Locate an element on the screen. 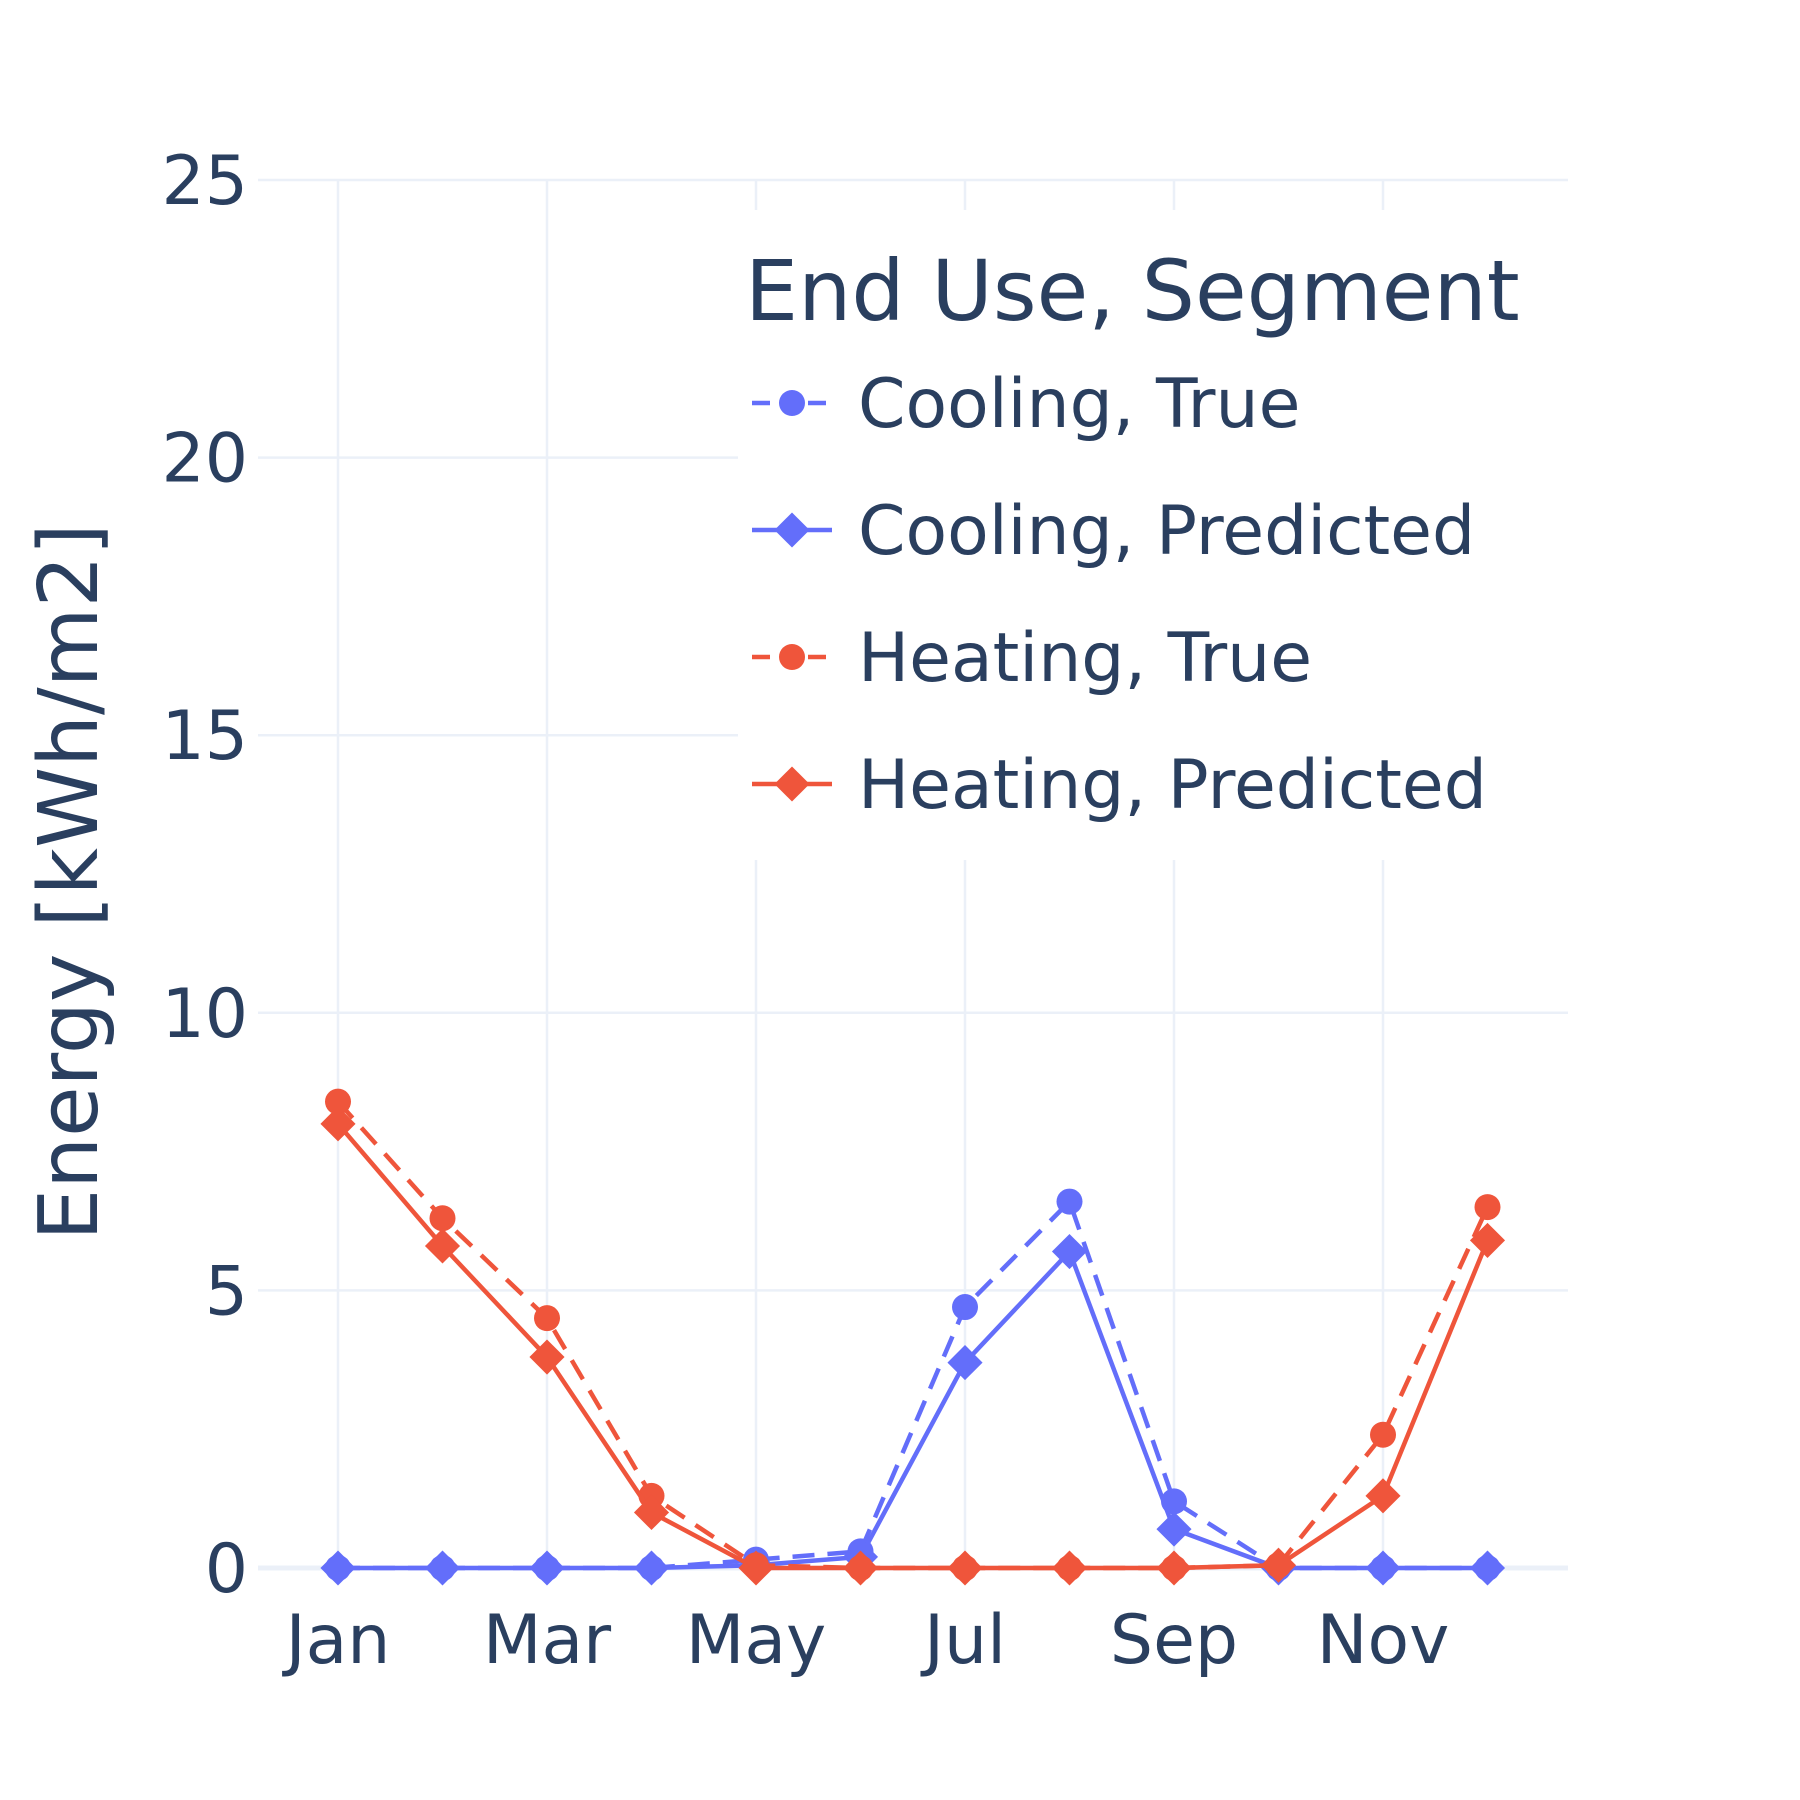 The height and width of the screenshot is (1800, 1800). y-tick-label: 15 is located at coordinates (204, 736).